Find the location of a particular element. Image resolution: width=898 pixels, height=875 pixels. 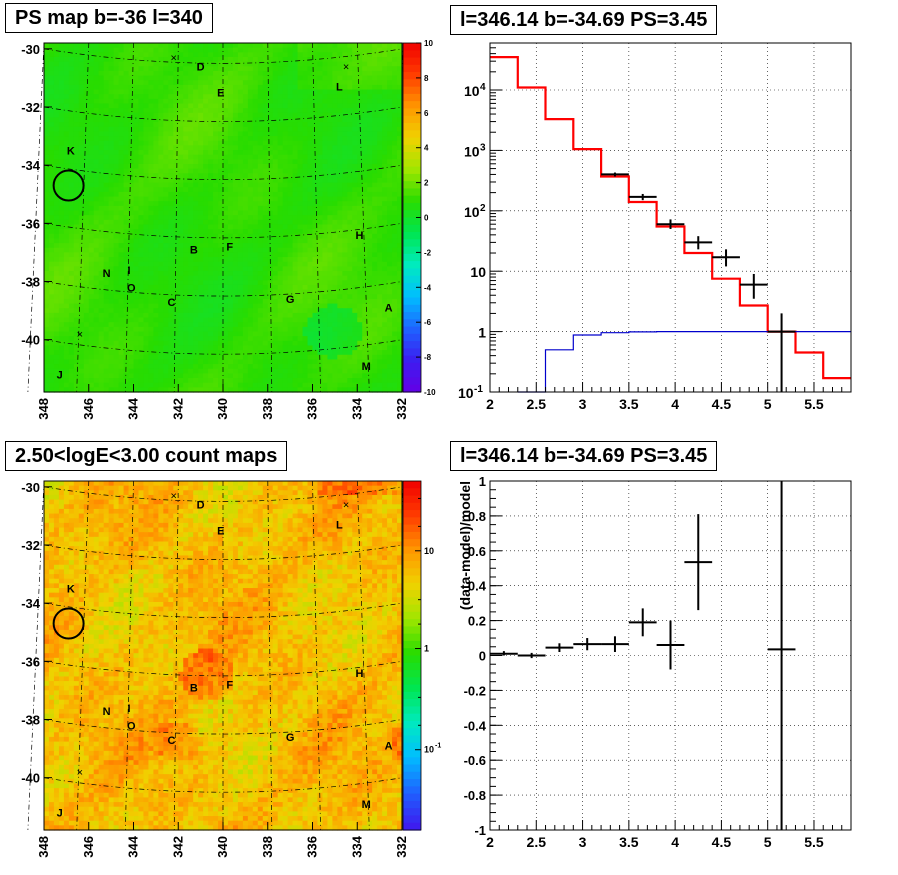

count-map-y-tick-label: -32 is located at coordinates (30, 545).